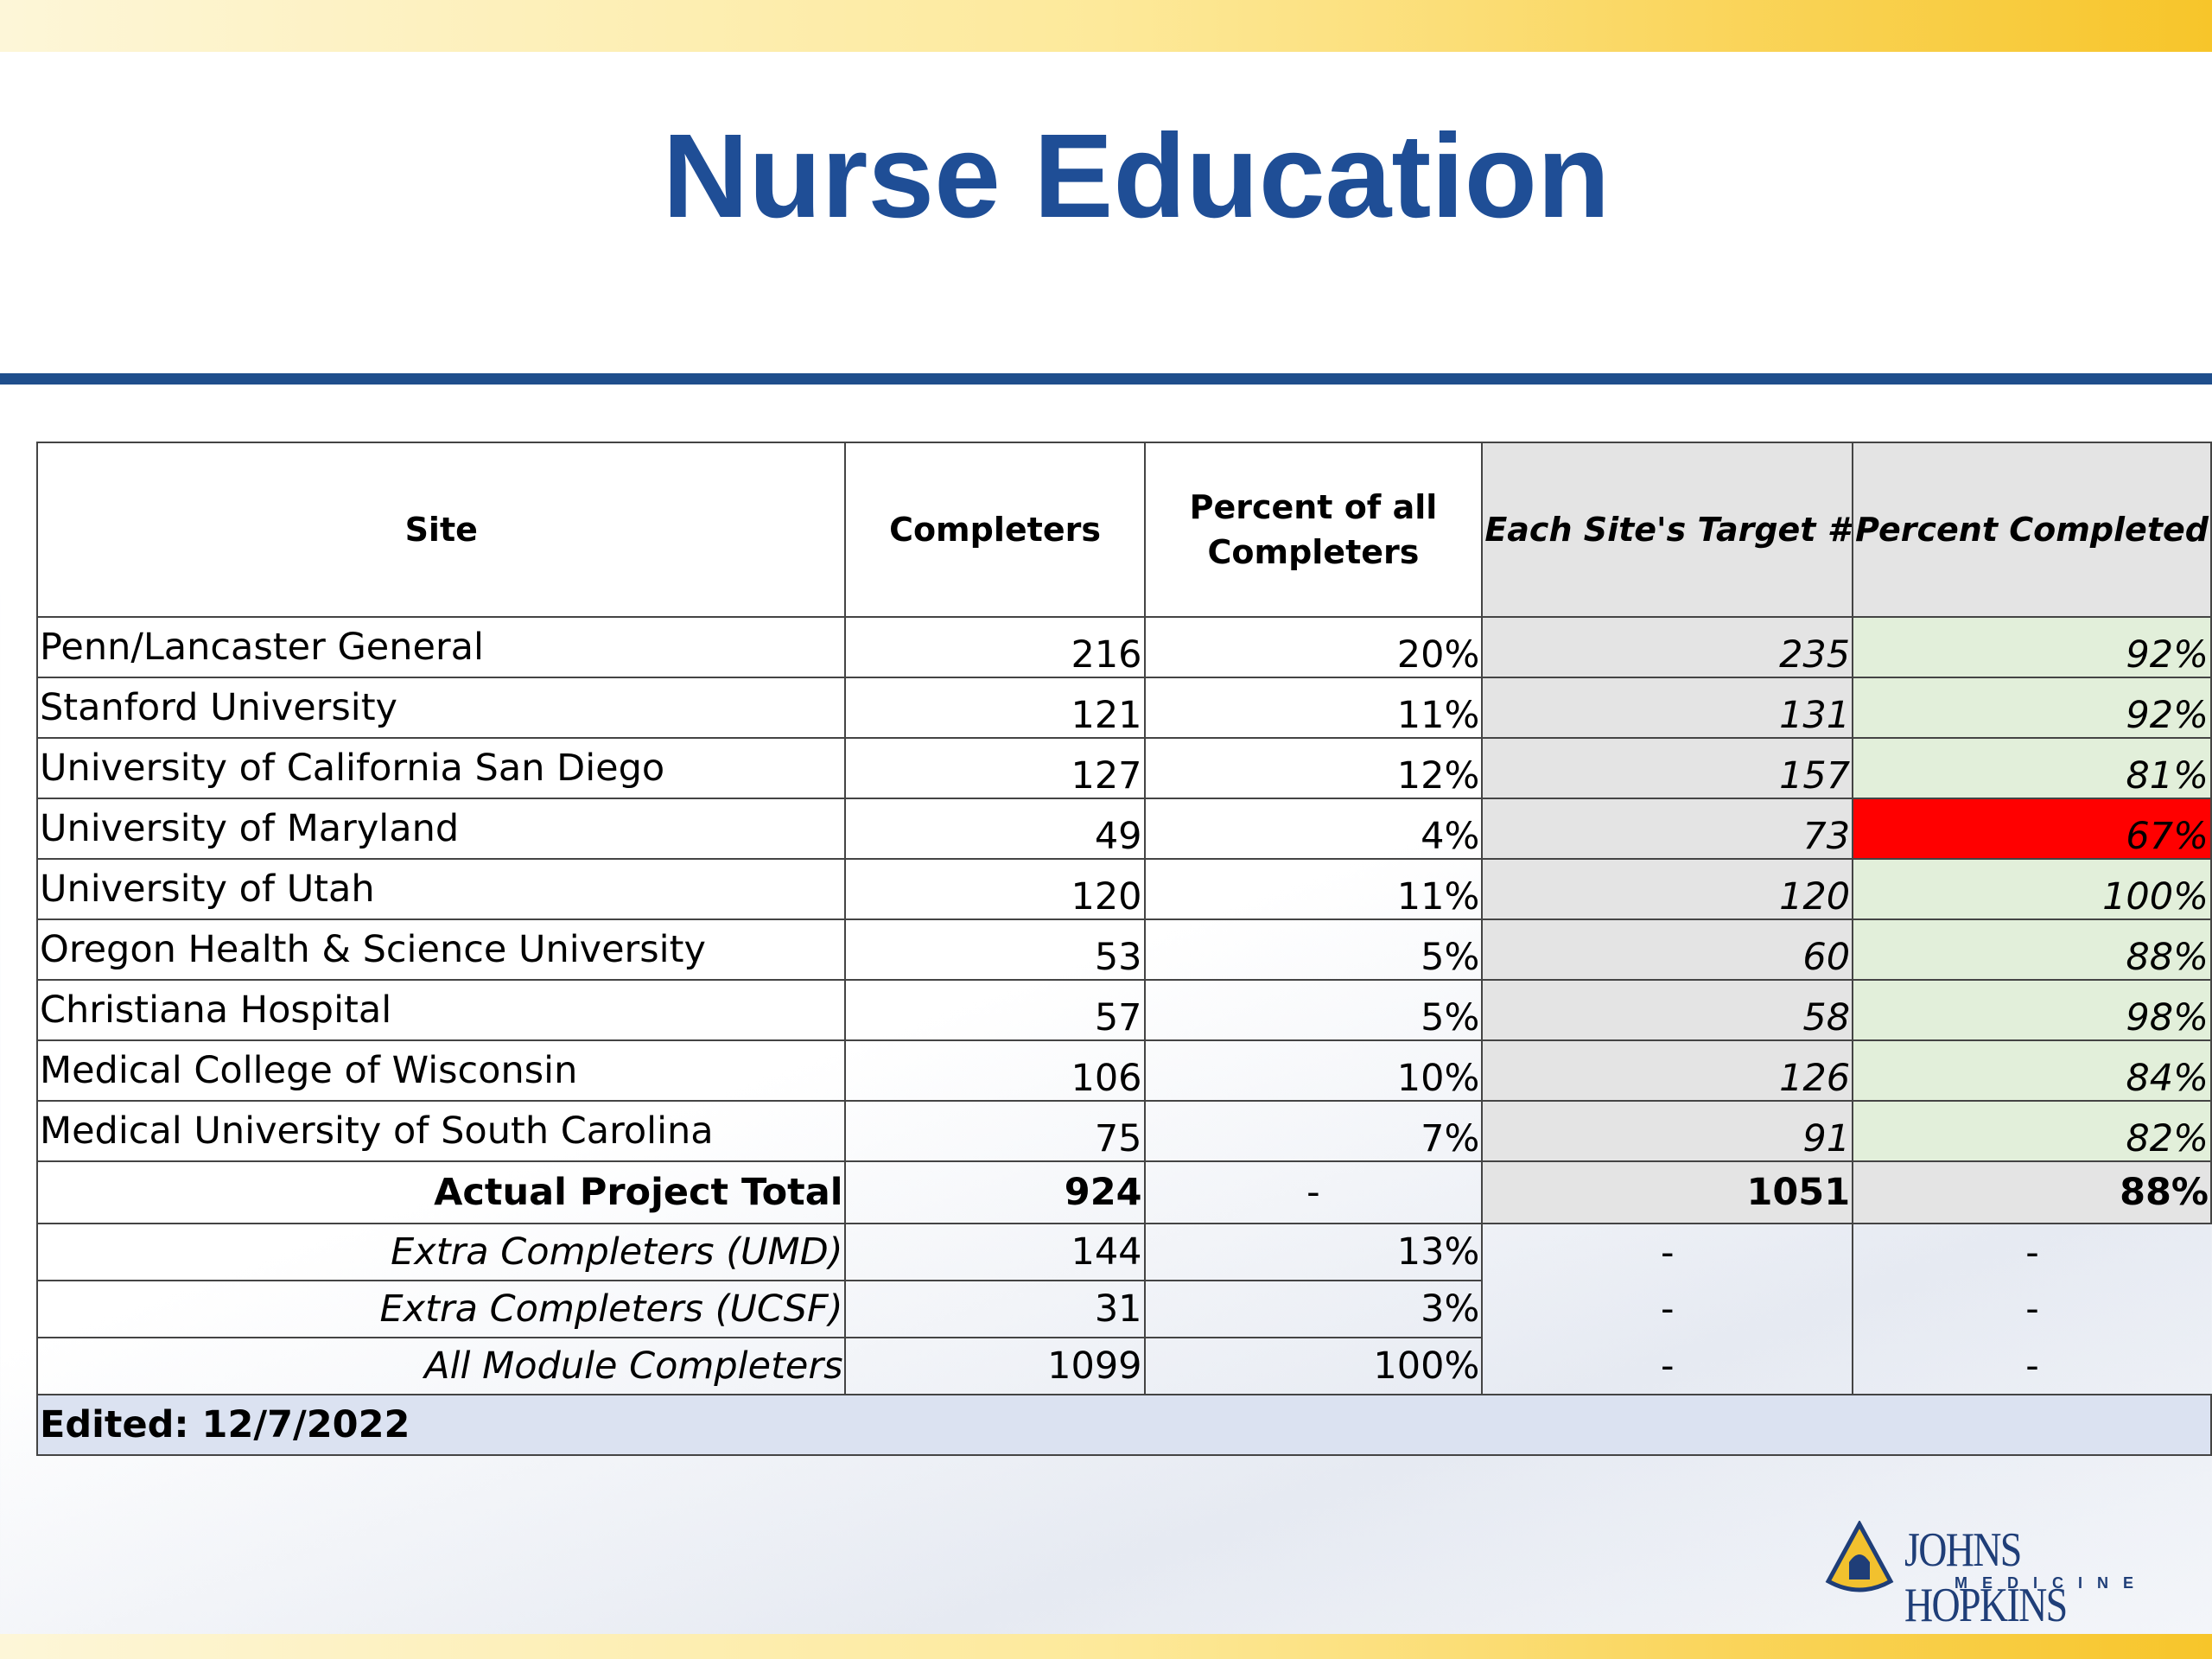  What do you see at coordinates (1136, 176) in the screenshot?
I see `slide-title: Nurse Education` at bounding box center [1136, 176].